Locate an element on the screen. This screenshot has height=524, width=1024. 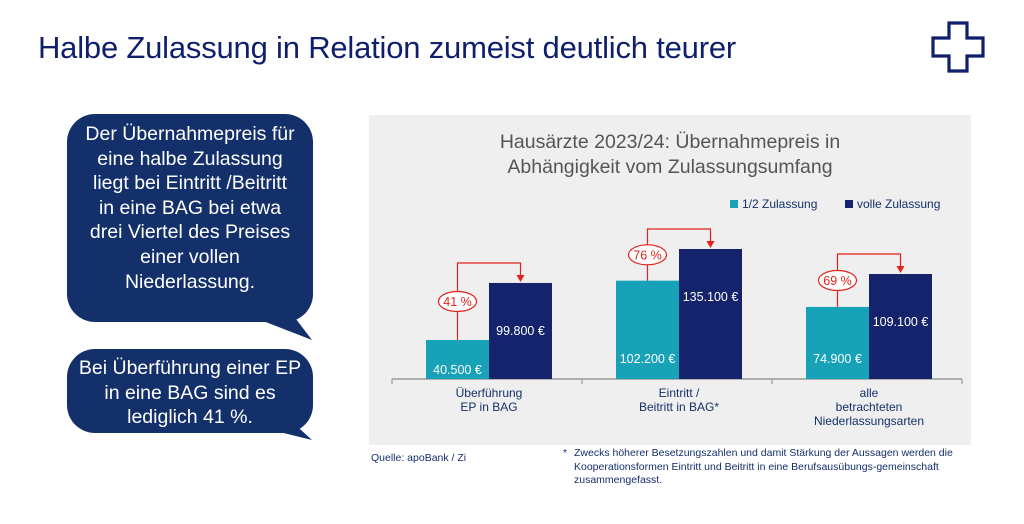
chart-title: Hausärzte 2023/24: Übernahmepreis in is located at coordinates (670, 142).